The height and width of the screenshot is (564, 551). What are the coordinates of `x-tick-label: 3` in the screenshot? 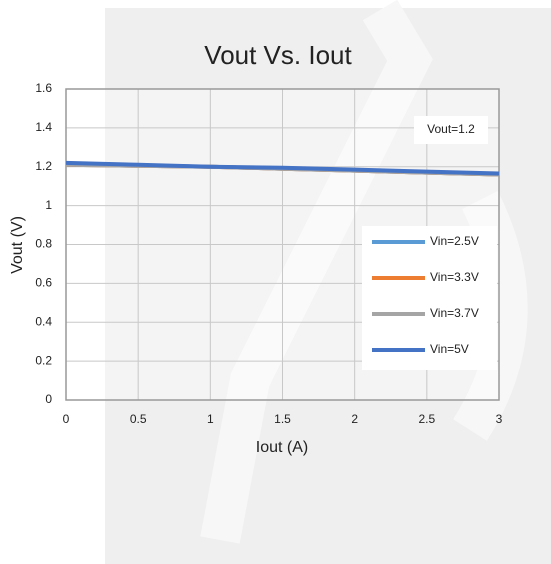 It's located at (499, 419).